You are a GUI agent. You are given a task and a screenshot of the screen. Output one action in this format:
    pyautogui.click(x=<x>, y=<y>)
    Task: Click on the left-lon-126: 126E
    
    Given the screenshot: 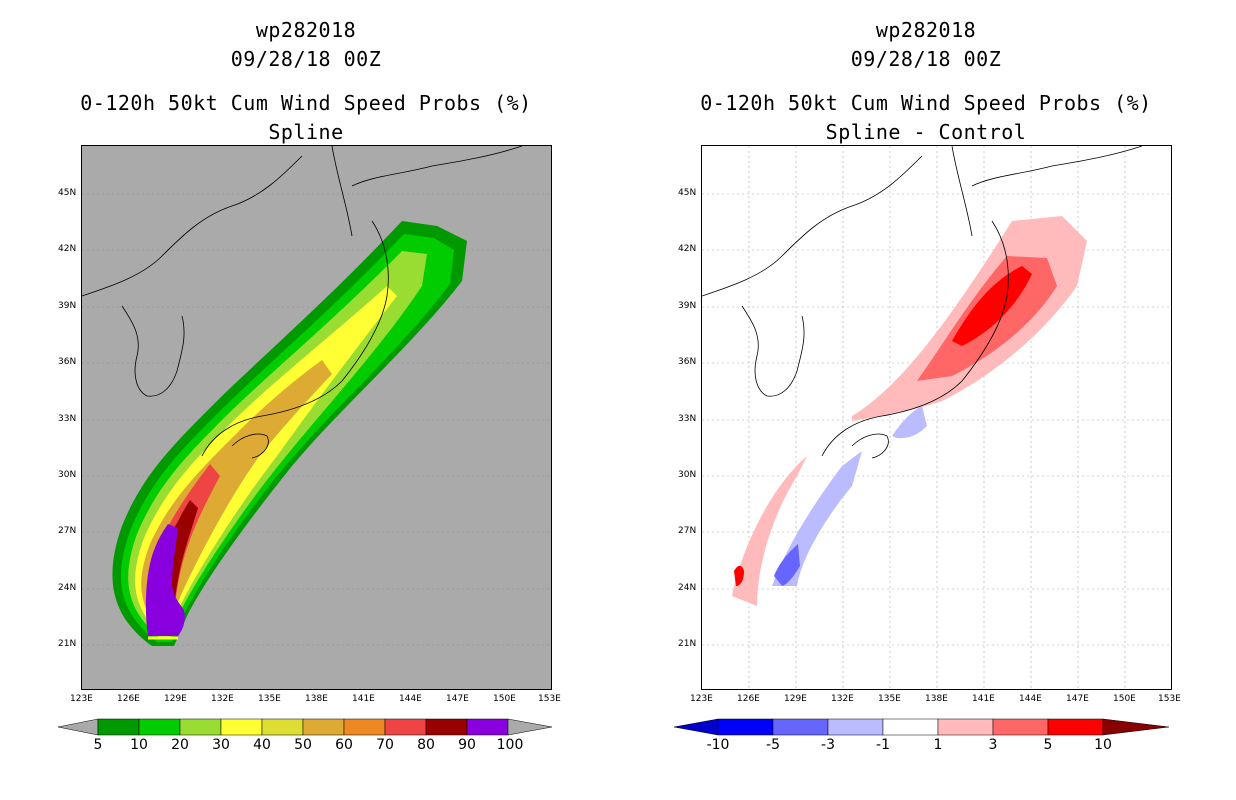 What is the action you would take?
    pyautogui.click(x=128, y=699)
    